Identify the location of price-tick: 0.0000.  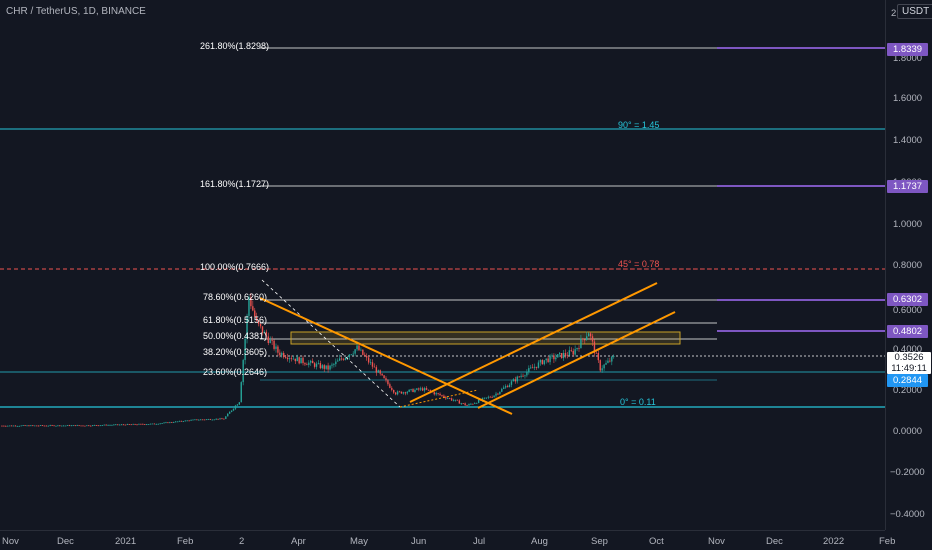
(908, 431).